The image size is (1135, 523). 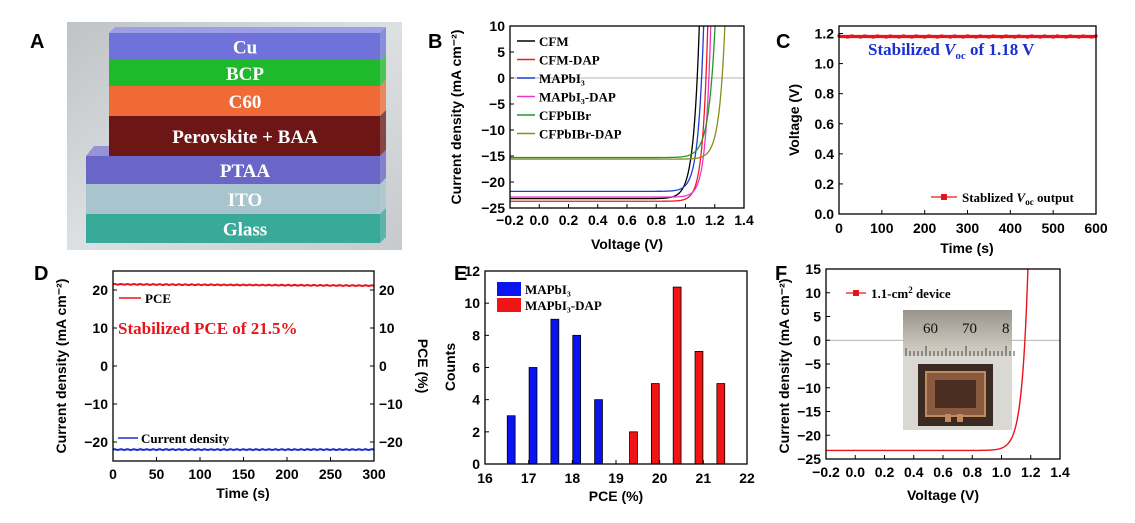 I want to click on panel-e-ytick-label-4: 8, so click(x=476, y=335).